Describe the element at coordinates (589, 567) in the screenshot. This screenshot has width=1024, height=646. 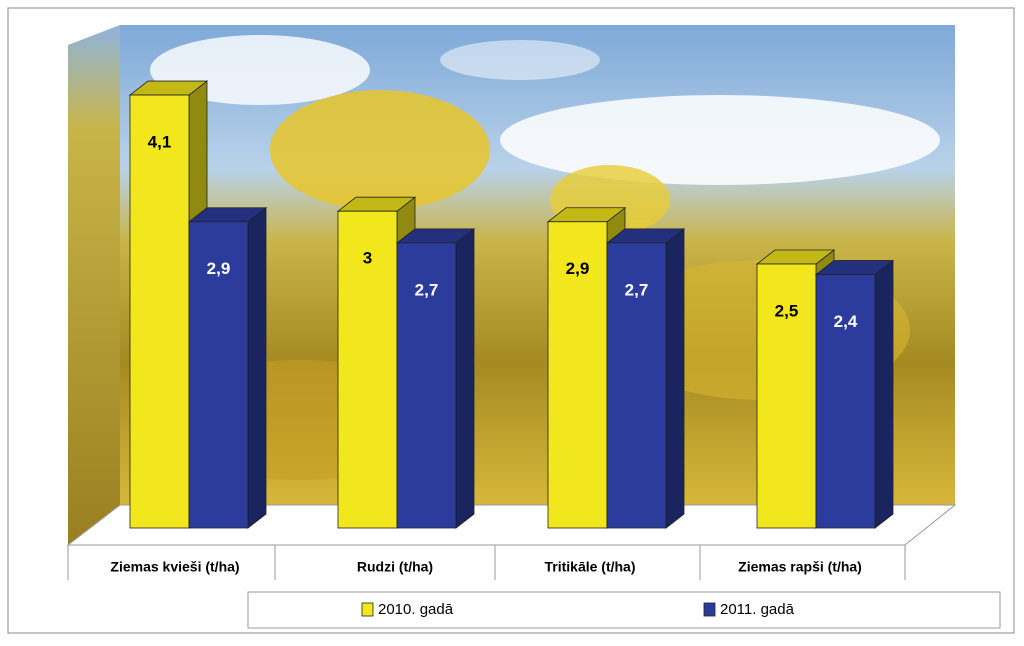
I see `x-tick-label: Tritikāle (t/ha)` at that location.